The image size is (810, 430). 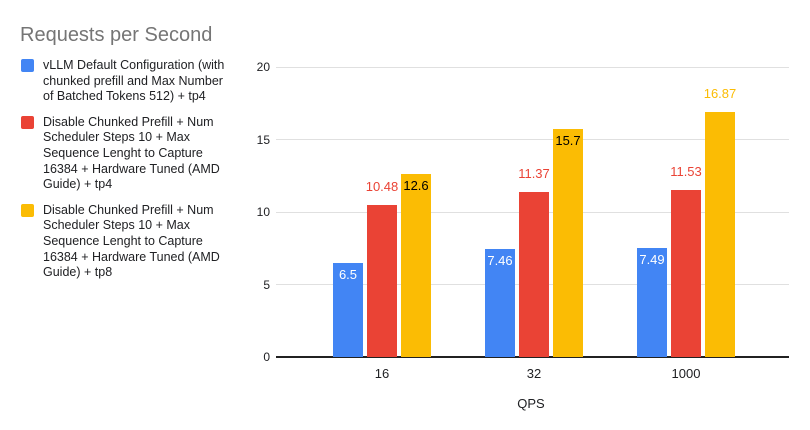 What do you see at coordinates (652, 302) in the screenshot?
I see `bar-series0-cat1000` at bounding box center [652, 302].